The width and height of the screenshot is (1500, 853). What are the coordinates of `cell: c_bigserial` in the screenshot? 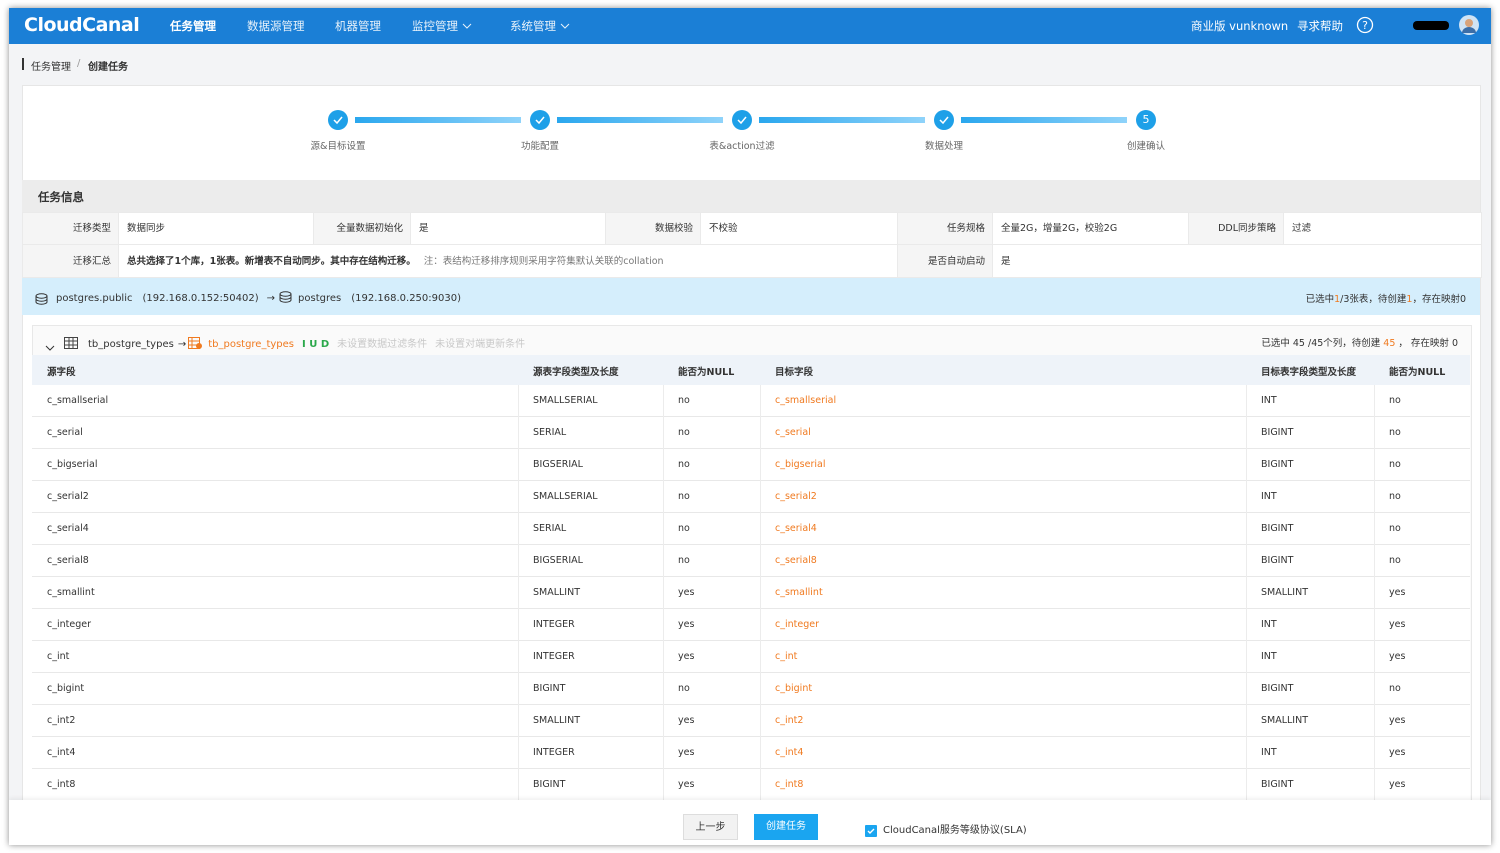 It's located at (800, 464).